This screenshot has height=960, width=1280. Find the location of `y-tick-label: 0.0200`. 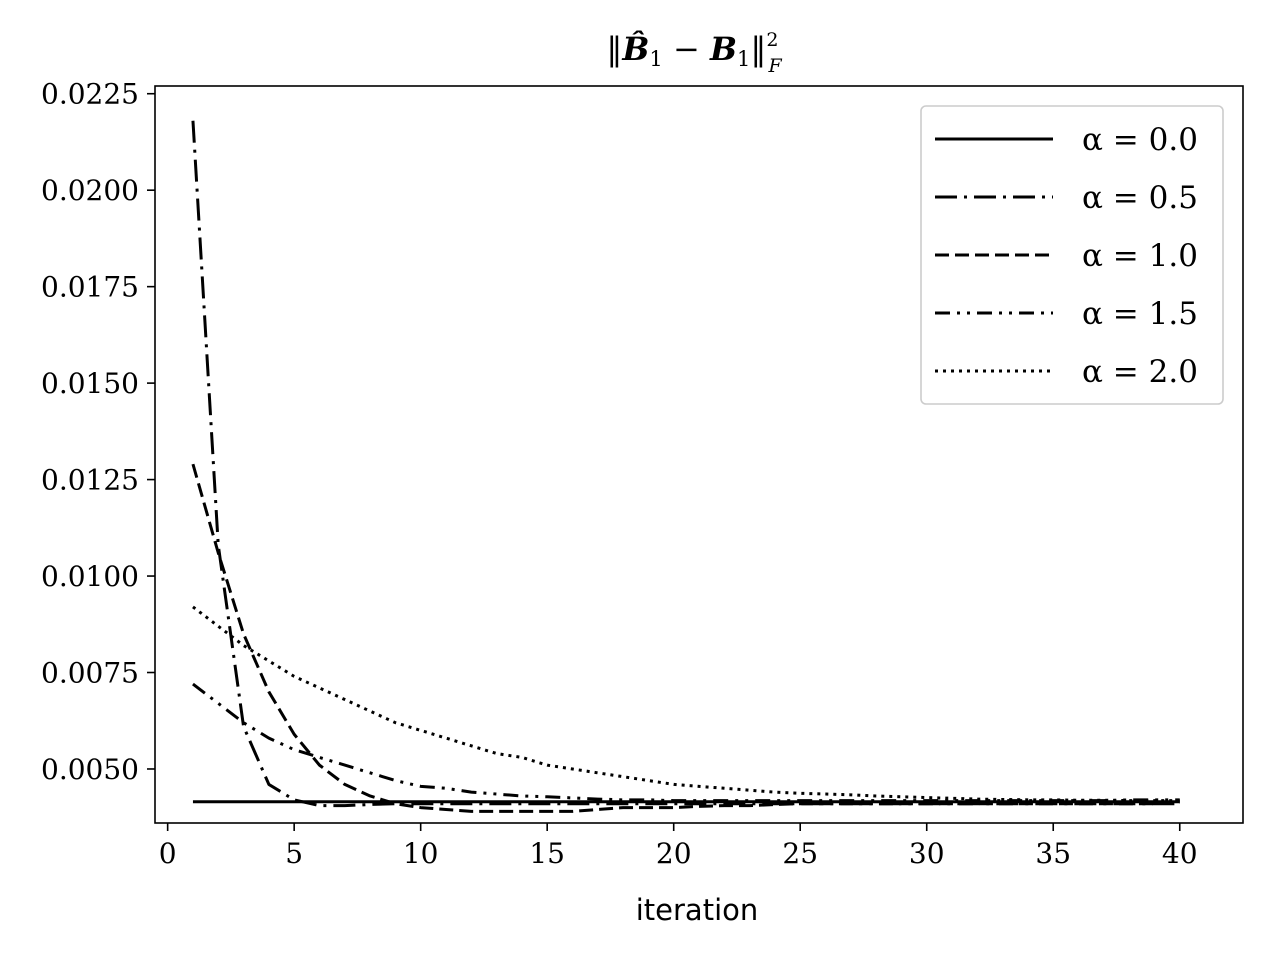

y-tick-label: 0.0200 is located at coordinates (90, 190).